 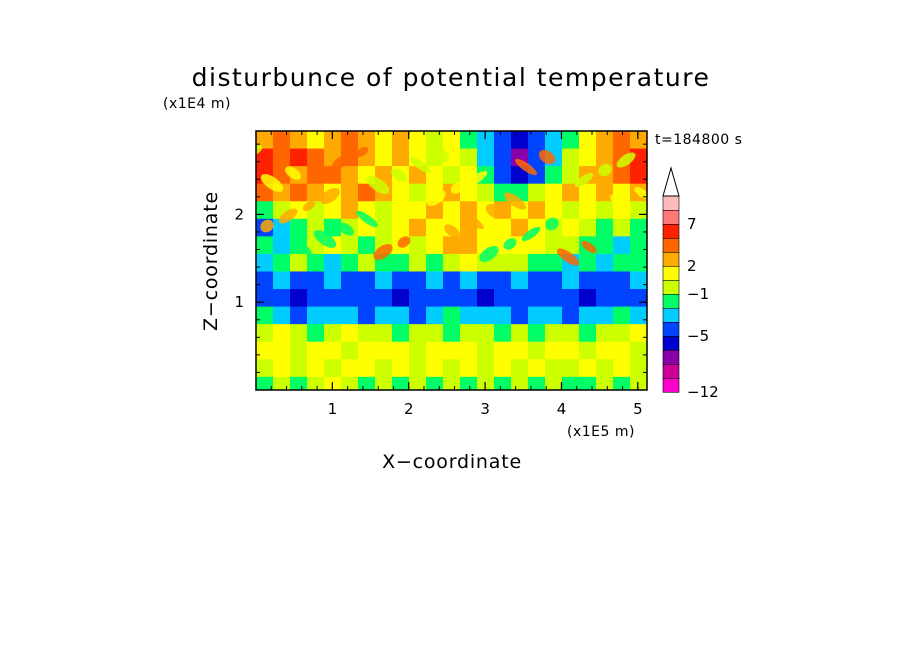 I want to click on x-tick-label: 2, so click(x=409, y=409).